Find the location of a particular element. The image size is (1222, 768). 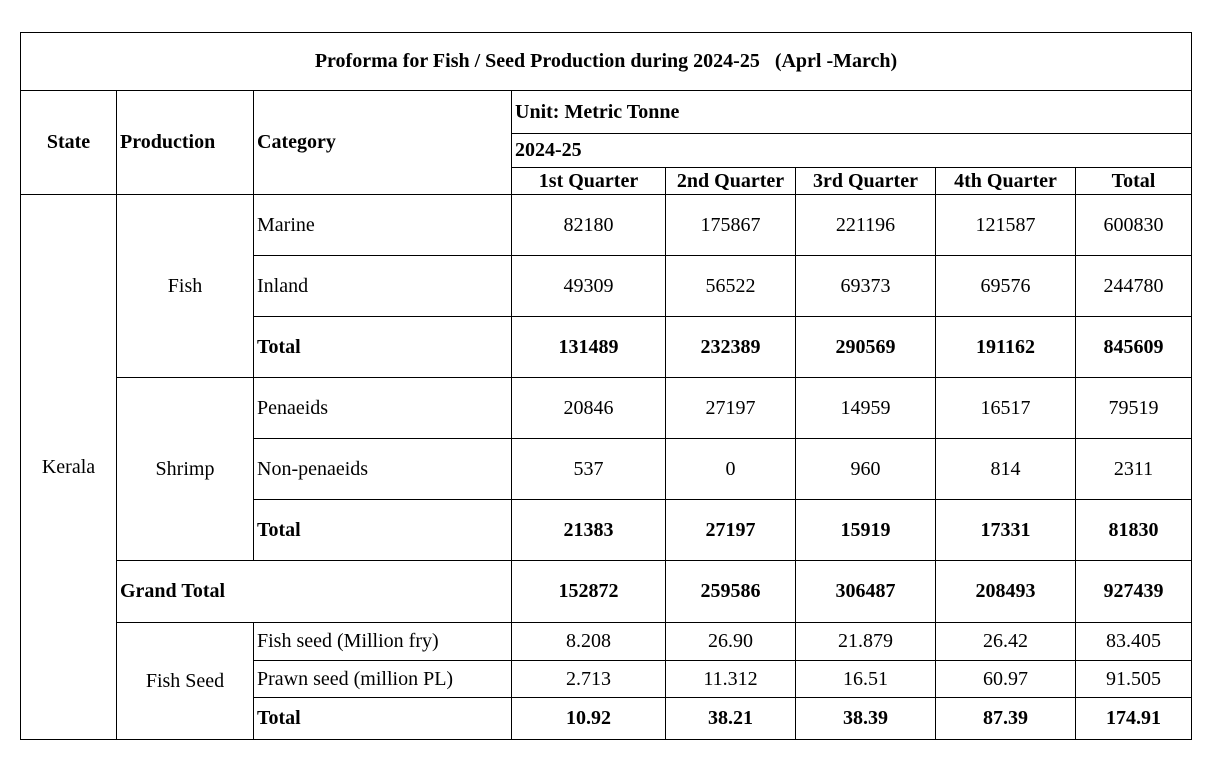

value-cell: 814 is located at coordinates (1005, 469).